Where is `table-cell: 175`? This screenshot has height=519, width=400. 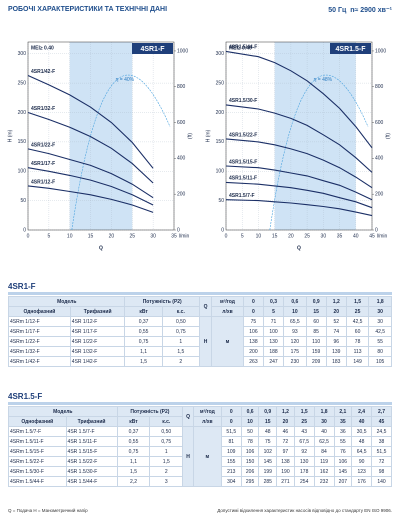
table-cell: 175 is located at coordinates (295, 351).